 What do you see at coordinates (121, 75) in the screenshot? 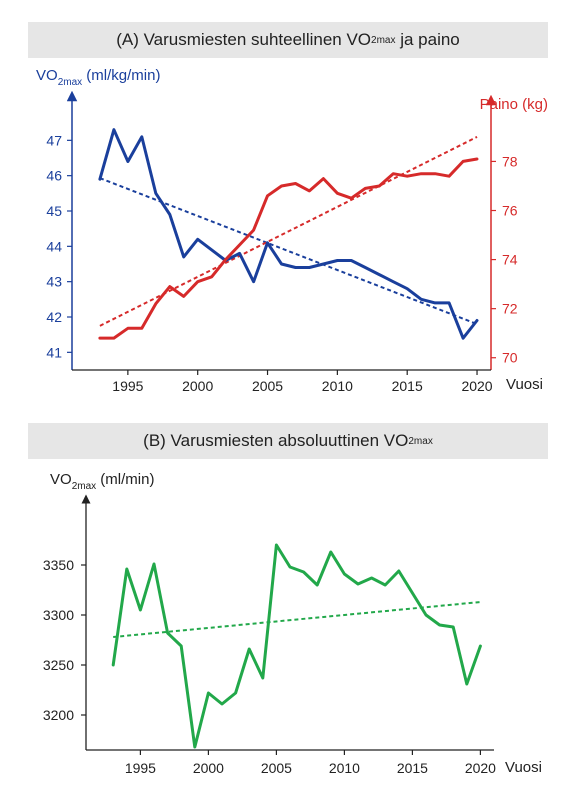
I see `panel-a-left-axis-title-tail: (ml/kg/min)` at bounding box center [121, 75].